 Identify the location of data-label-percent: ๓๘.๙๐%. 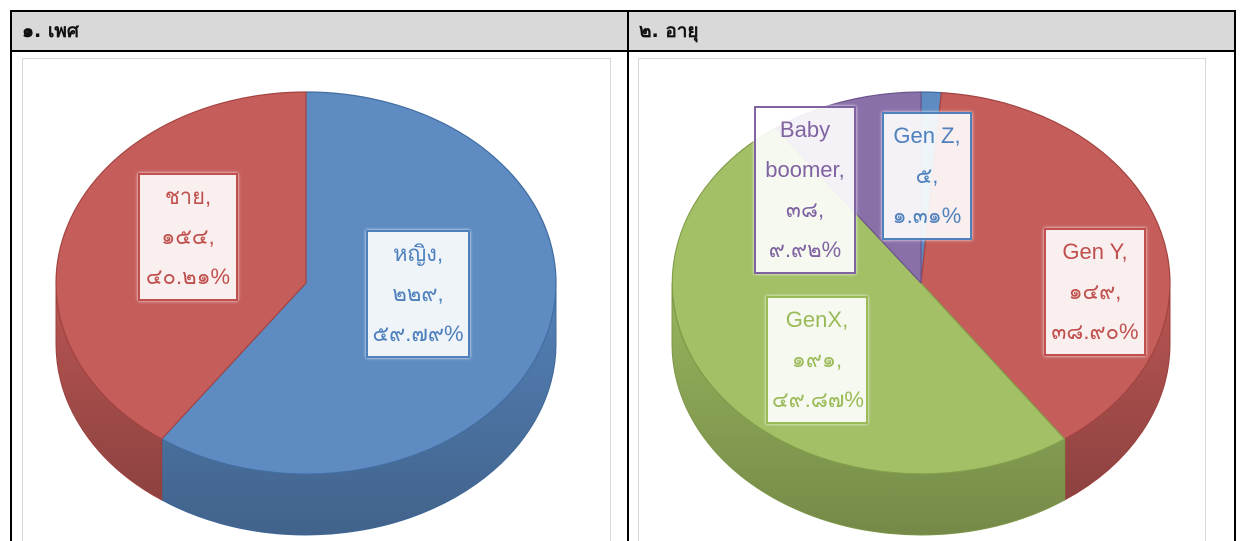
(1095, 331).